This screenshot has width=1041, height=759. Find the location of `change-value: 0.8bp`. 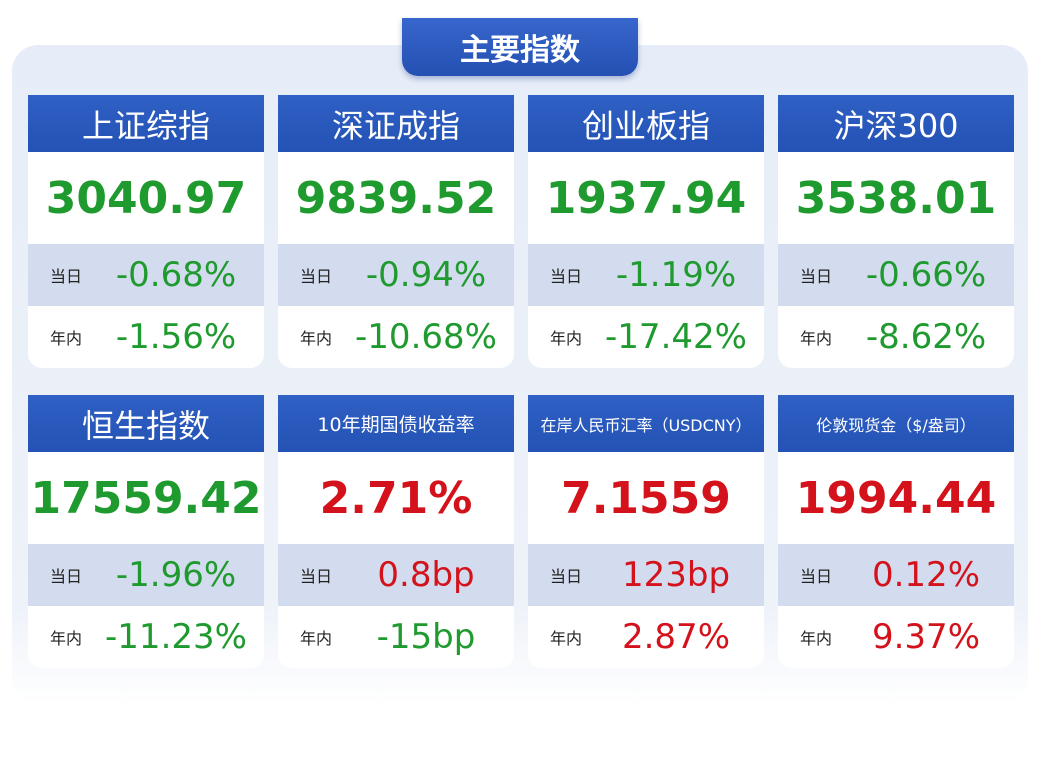

change-value: 0.8bp is located at coordinates (426, 575).